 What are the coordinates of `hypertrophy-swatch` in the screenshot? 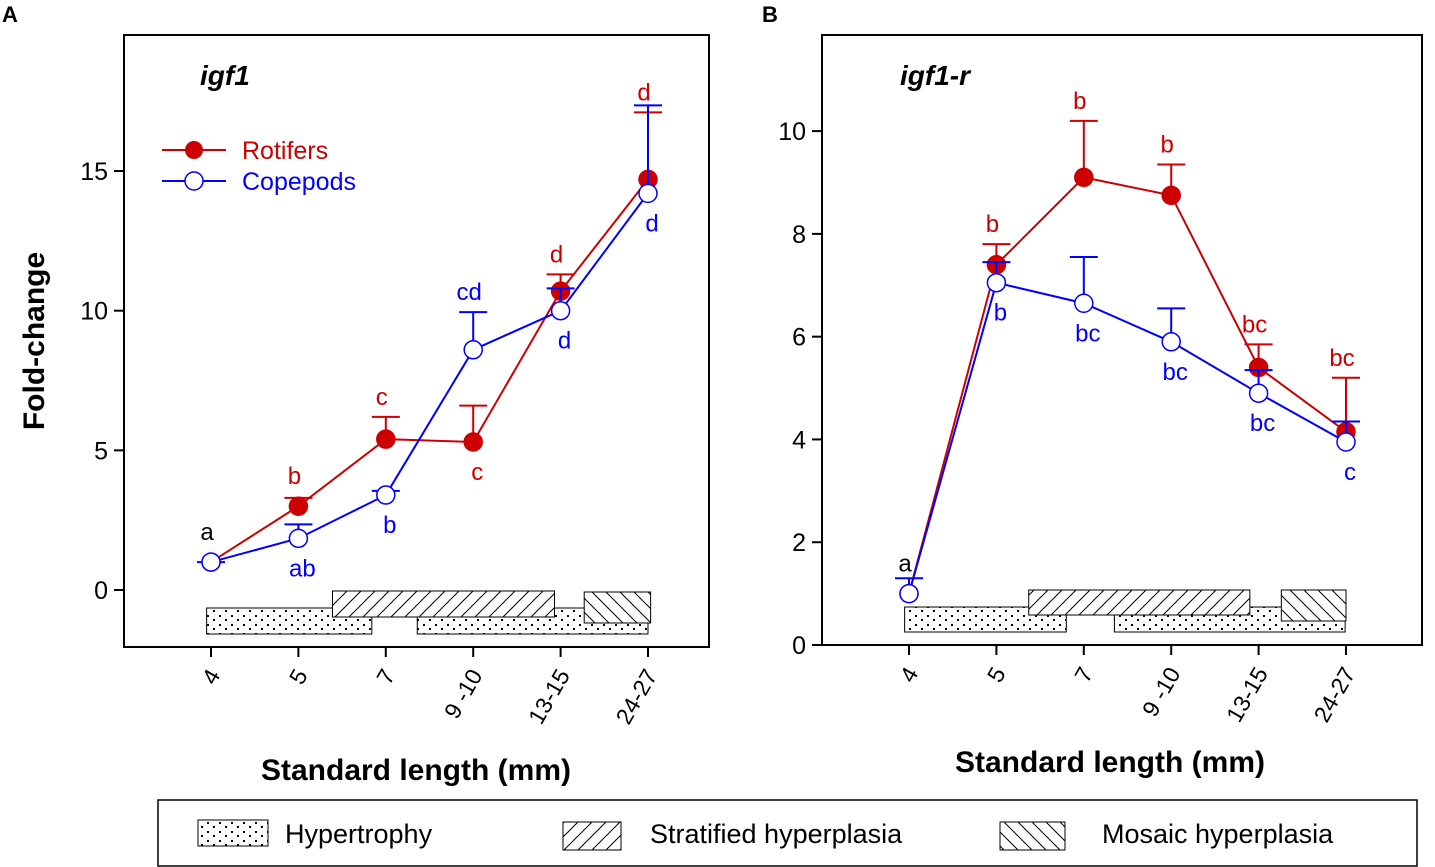 It's located at (233, 833).